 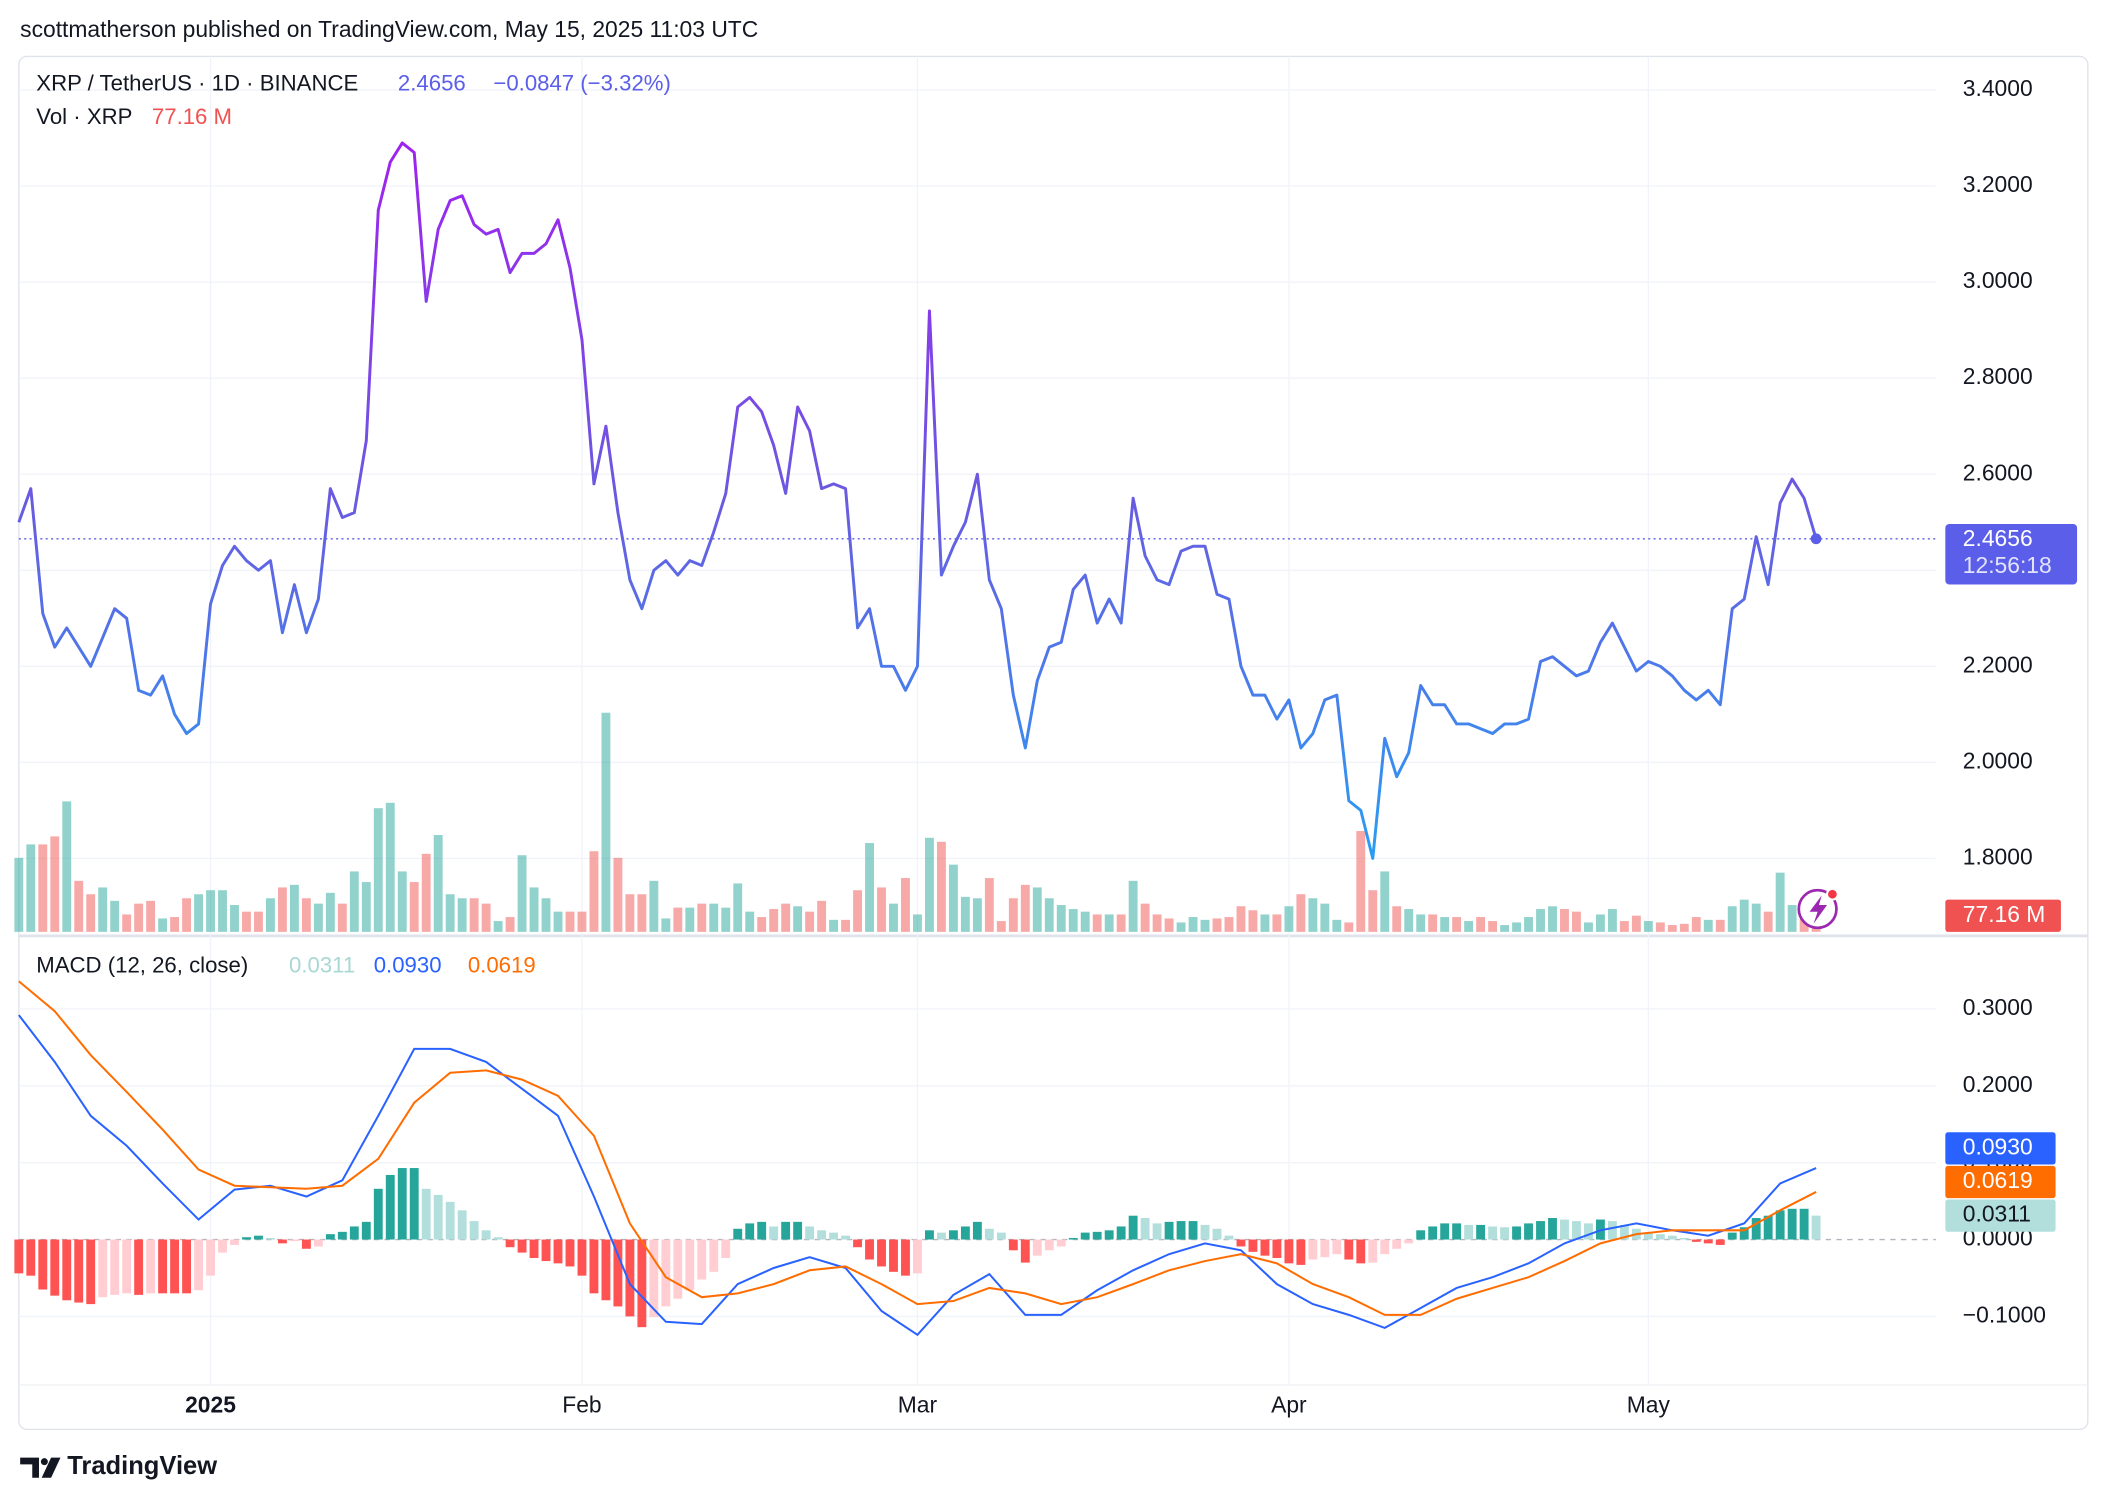 I want to click on alert-icon, so click(x=1818, y=908).